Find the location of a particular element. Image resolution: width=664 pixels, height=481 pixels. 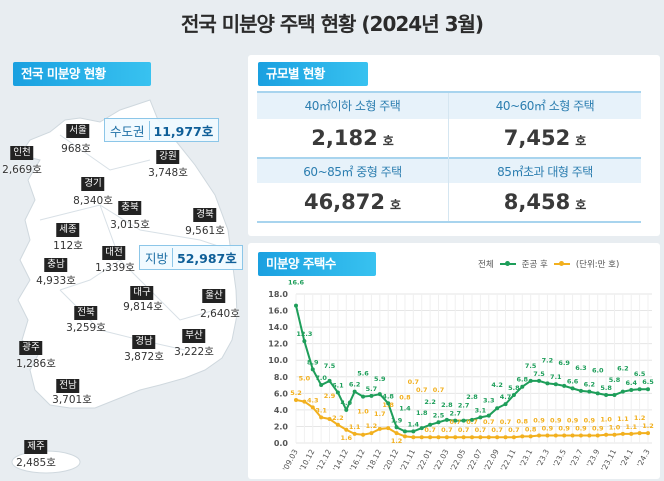

provinces-label: 지방 is located at coordinates (157, 258).